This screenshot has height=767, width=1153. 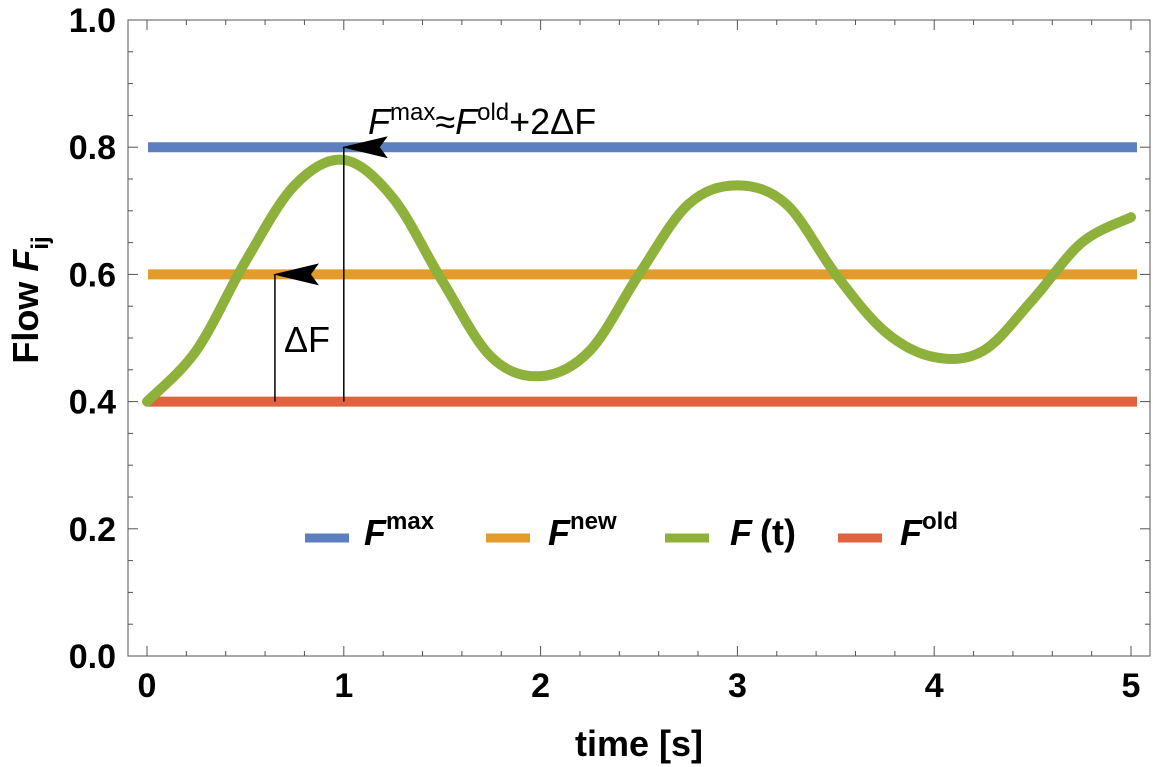 I want to click on legend-label-max: Fmax, so click(x=399, y=530).